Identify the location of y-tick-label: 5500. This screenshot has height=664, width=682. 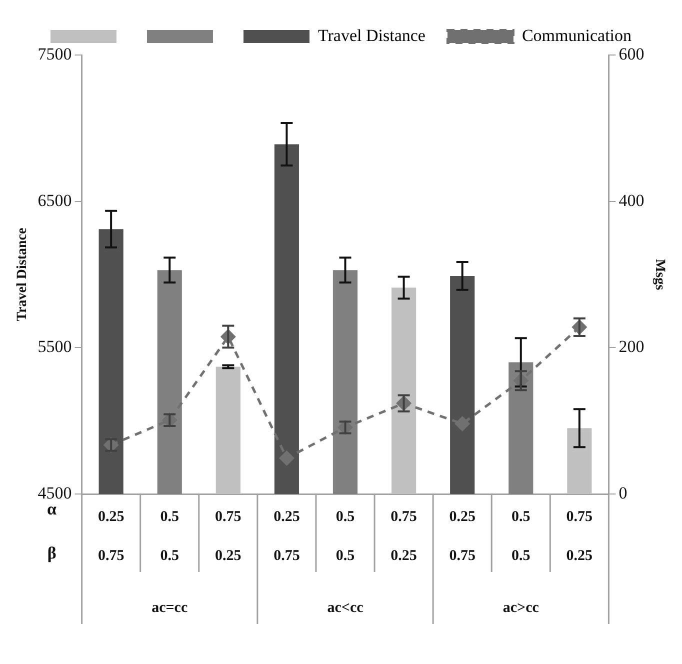
(55, 346).